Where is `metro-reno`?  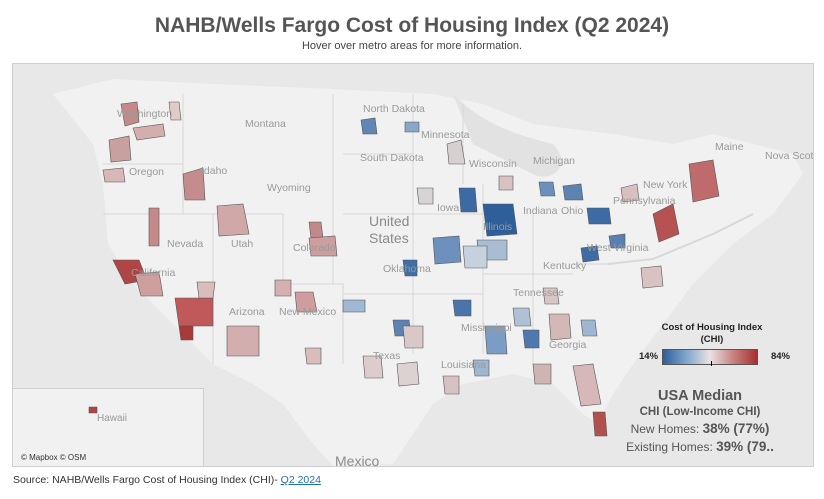 metro-reno is located at coordinates (154, 227).